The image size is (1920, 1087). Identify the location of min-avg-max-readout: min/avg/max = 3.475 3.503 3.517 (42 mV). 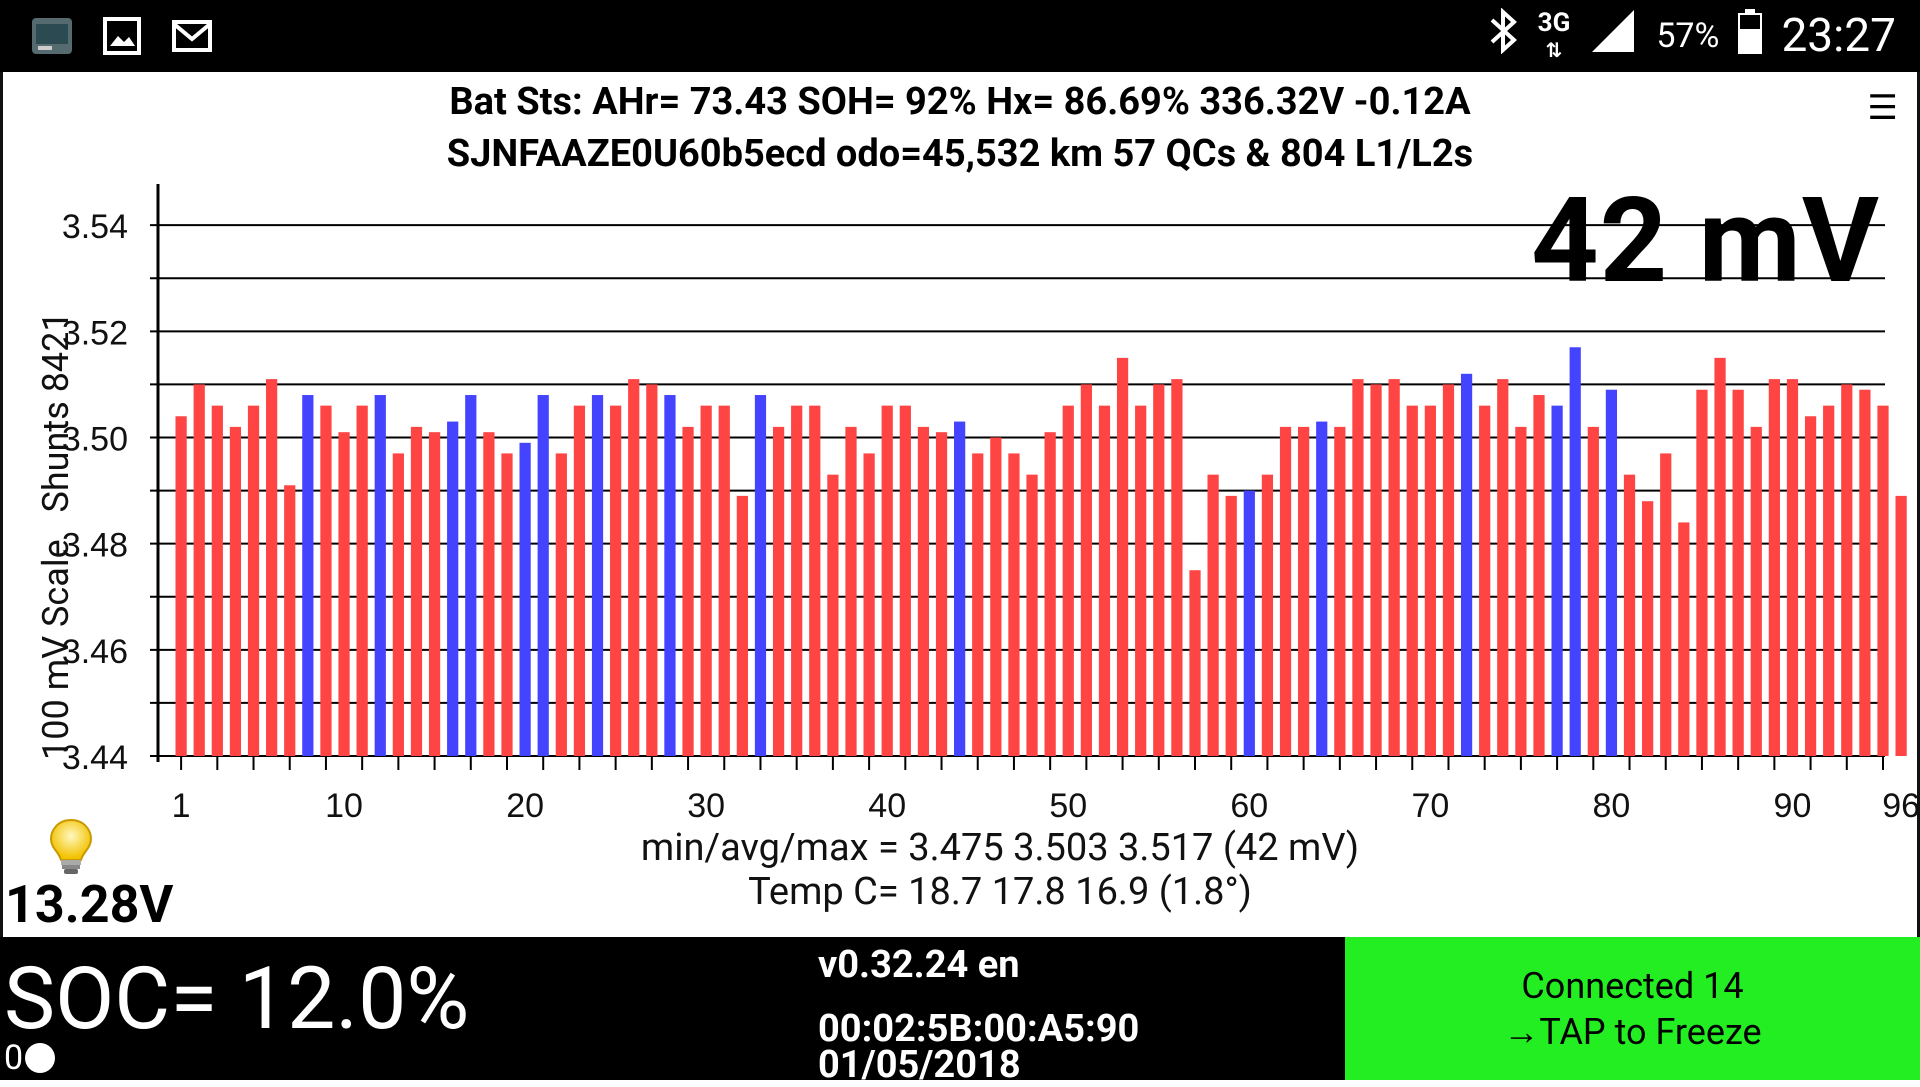
(1000, 848).